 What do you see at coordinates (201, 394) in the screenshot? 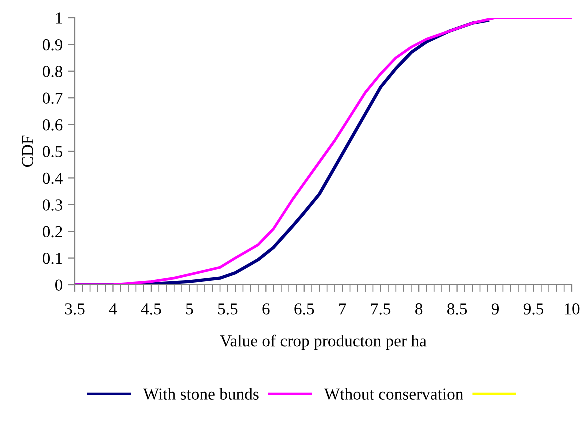
I see `legend-label: With stone bunds` at bounding box center [201, 394].